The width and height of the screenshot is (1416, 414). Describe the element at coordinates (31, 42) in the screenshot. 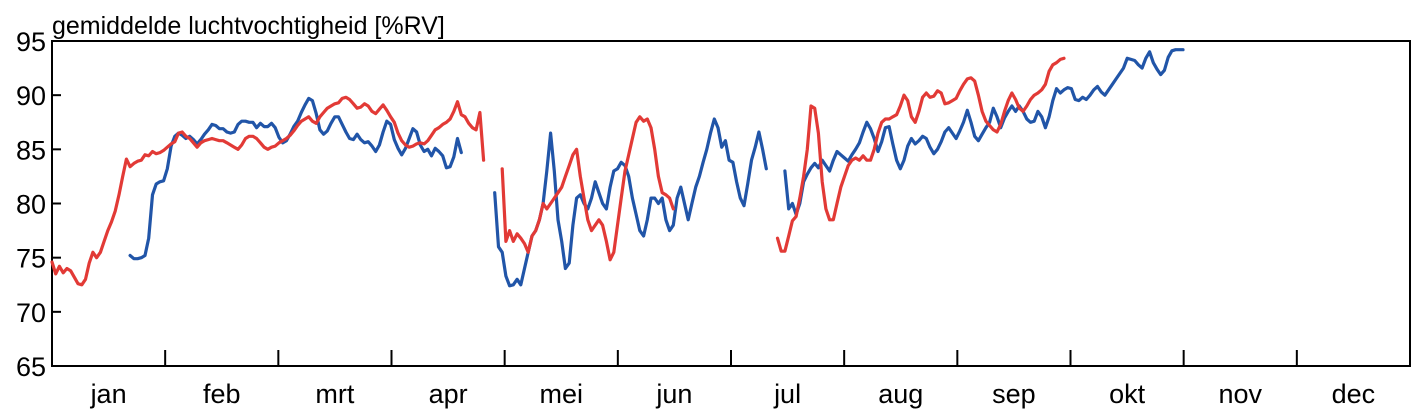

I see `y-tick-label: 95` at that location.